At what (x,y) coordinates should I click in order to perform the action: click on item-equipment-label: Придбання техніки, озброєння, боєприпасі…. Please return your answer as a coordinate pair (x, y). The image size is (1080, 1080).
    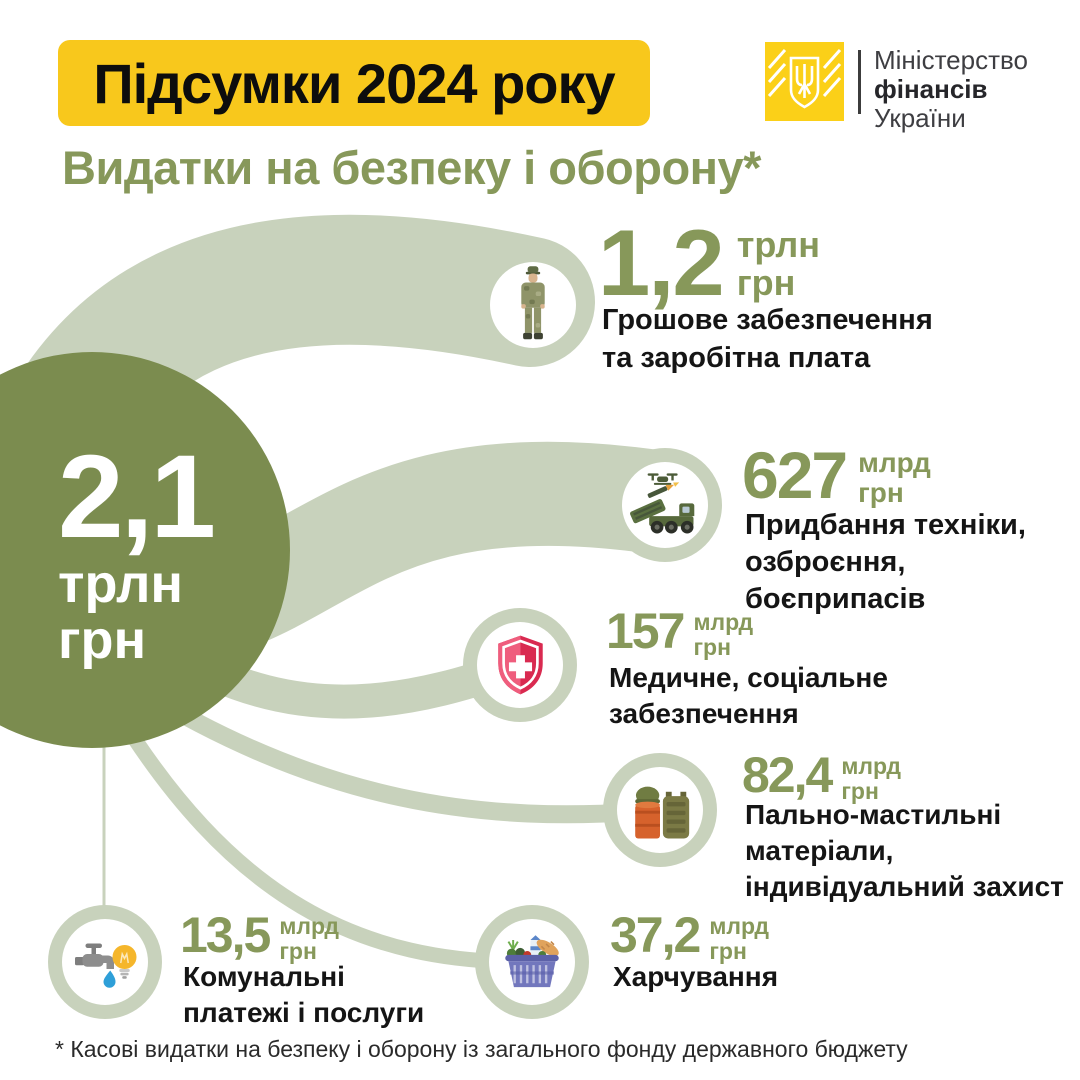
    Looking at the image, I should click on (885, 562).